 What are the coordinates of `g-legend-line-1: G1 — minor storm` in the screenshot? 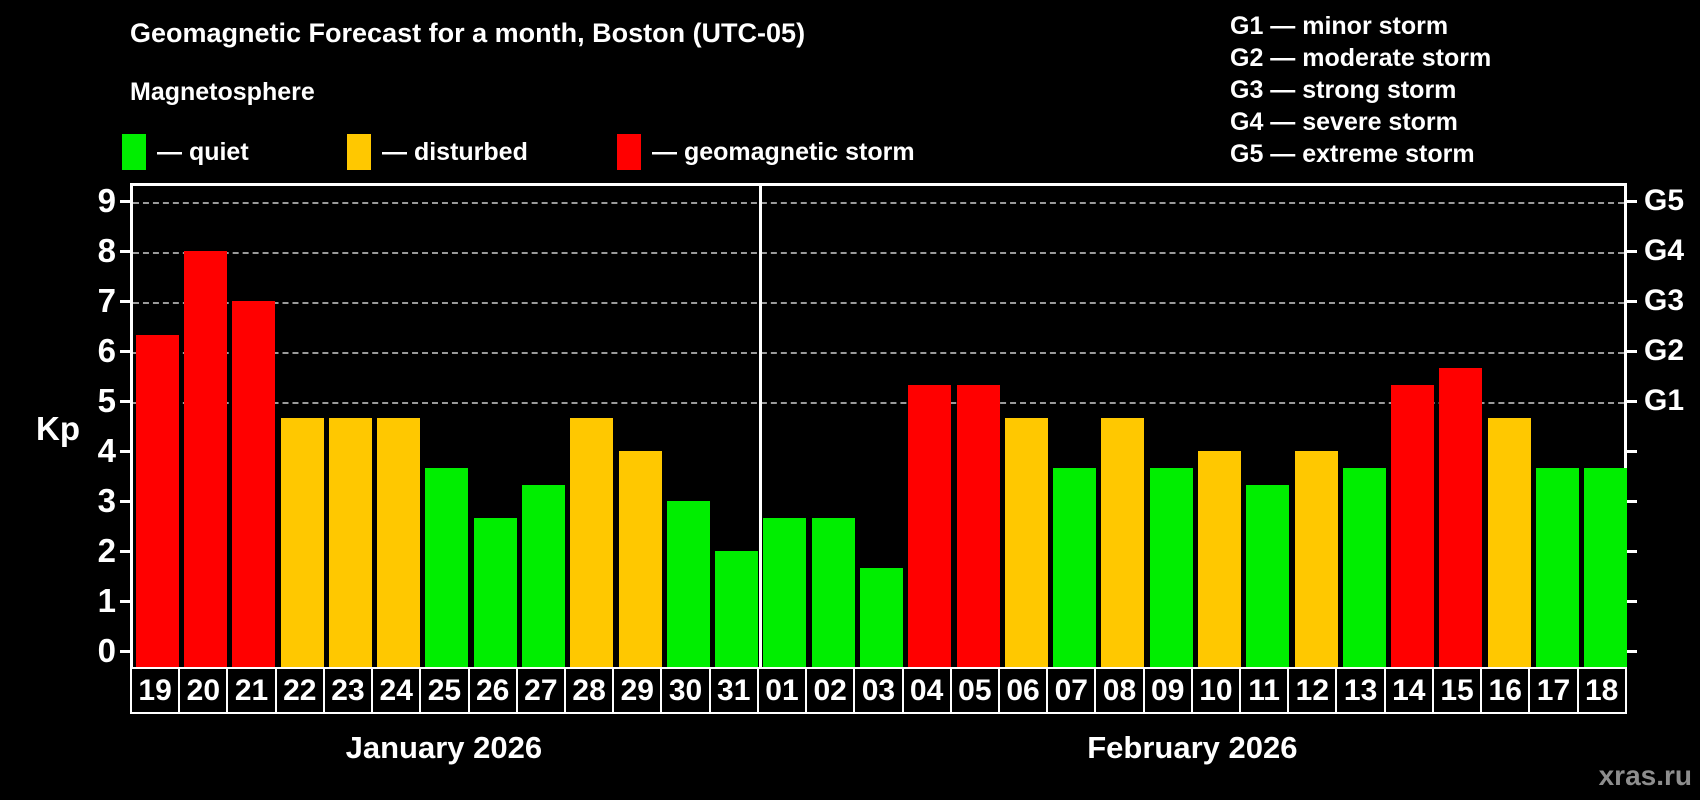 It's located at (1339, 26).